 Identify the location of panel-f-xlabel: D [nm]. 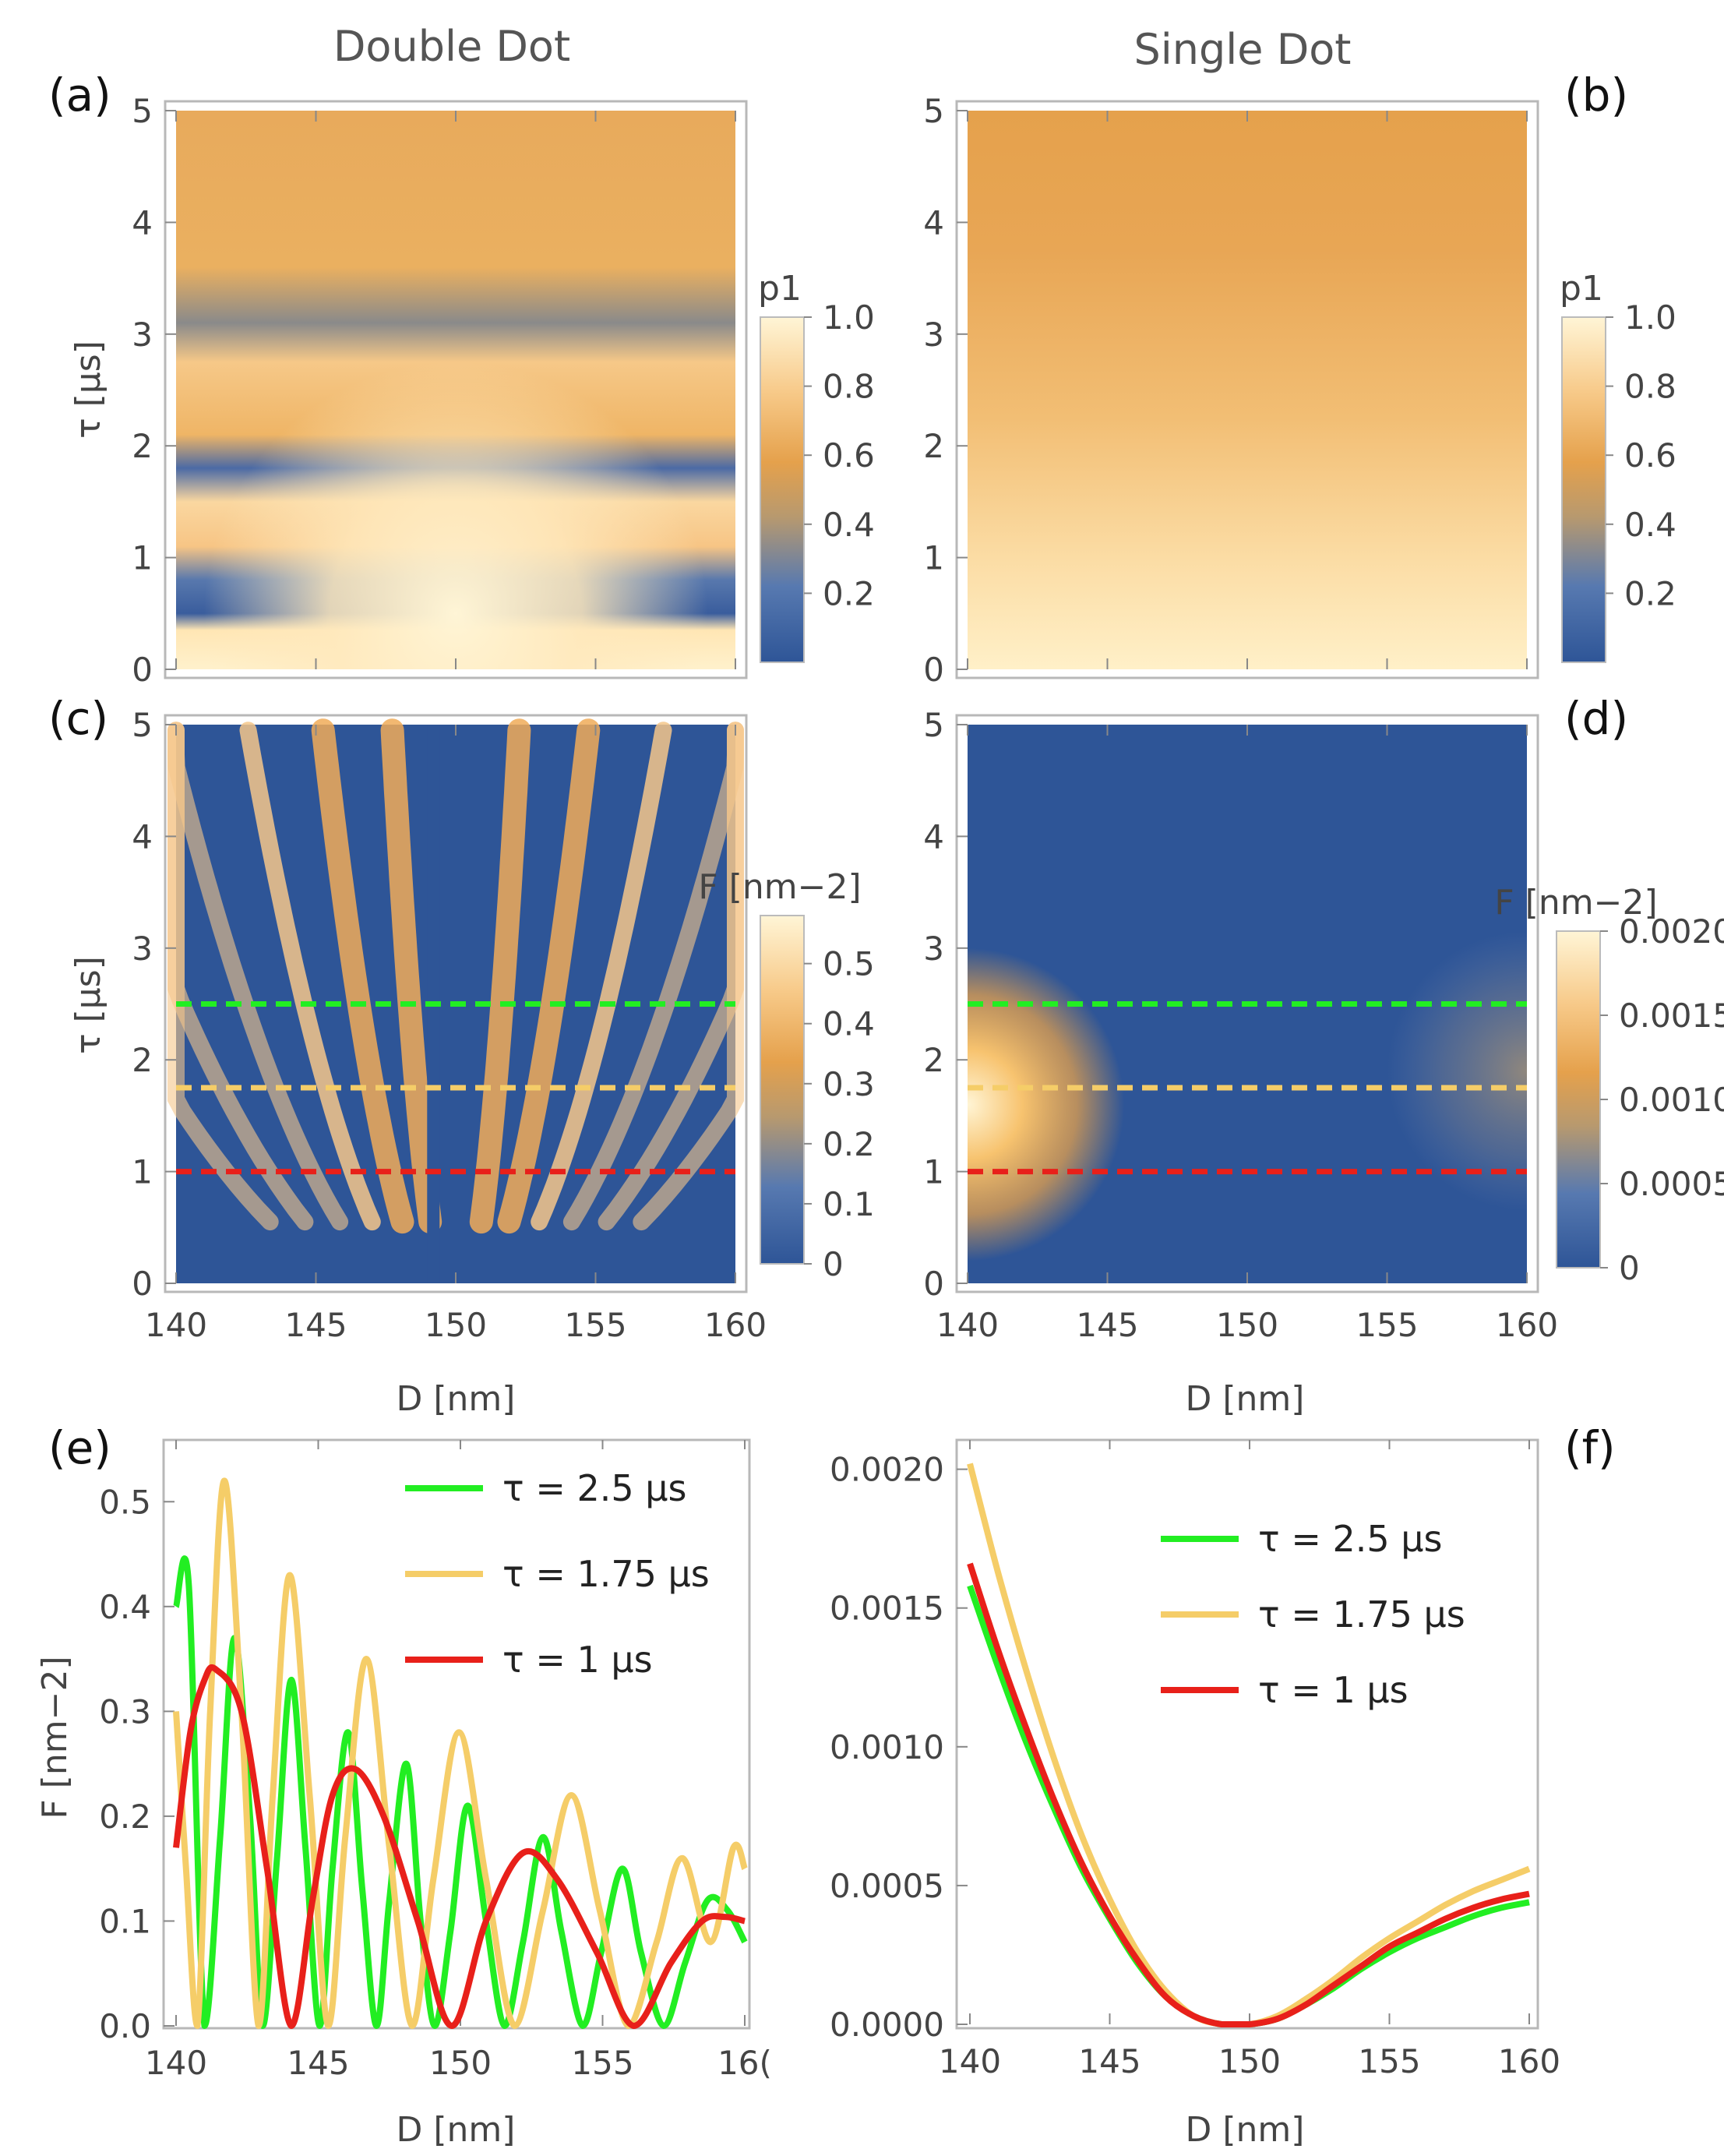
(1245, 2130).